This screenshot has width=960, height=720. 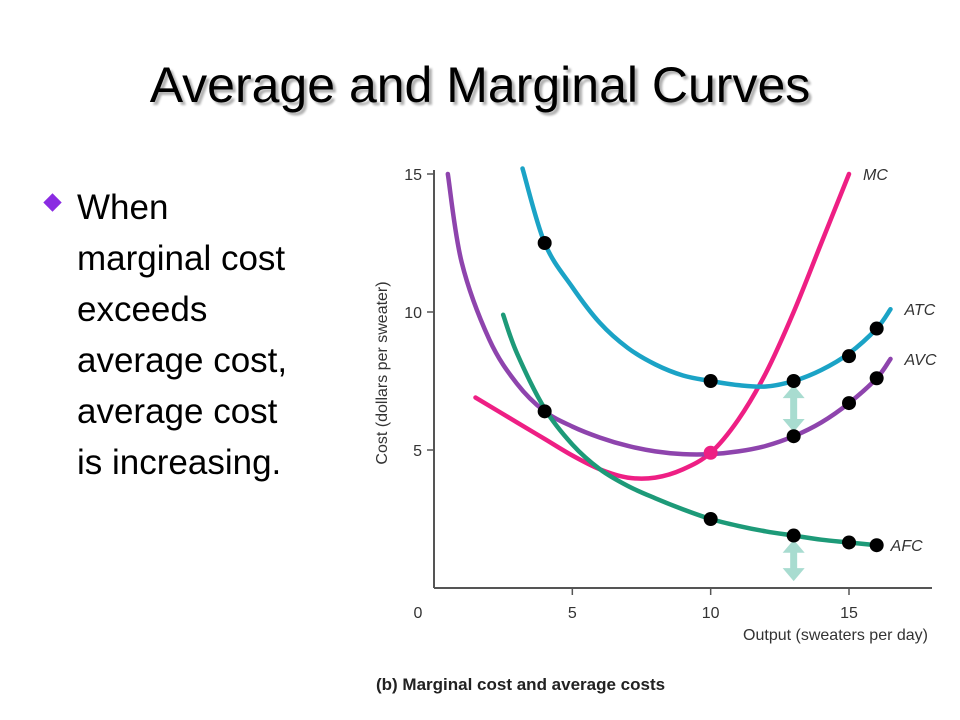 I want to click on x-tick-label: 0, so click(x=418, y=613).